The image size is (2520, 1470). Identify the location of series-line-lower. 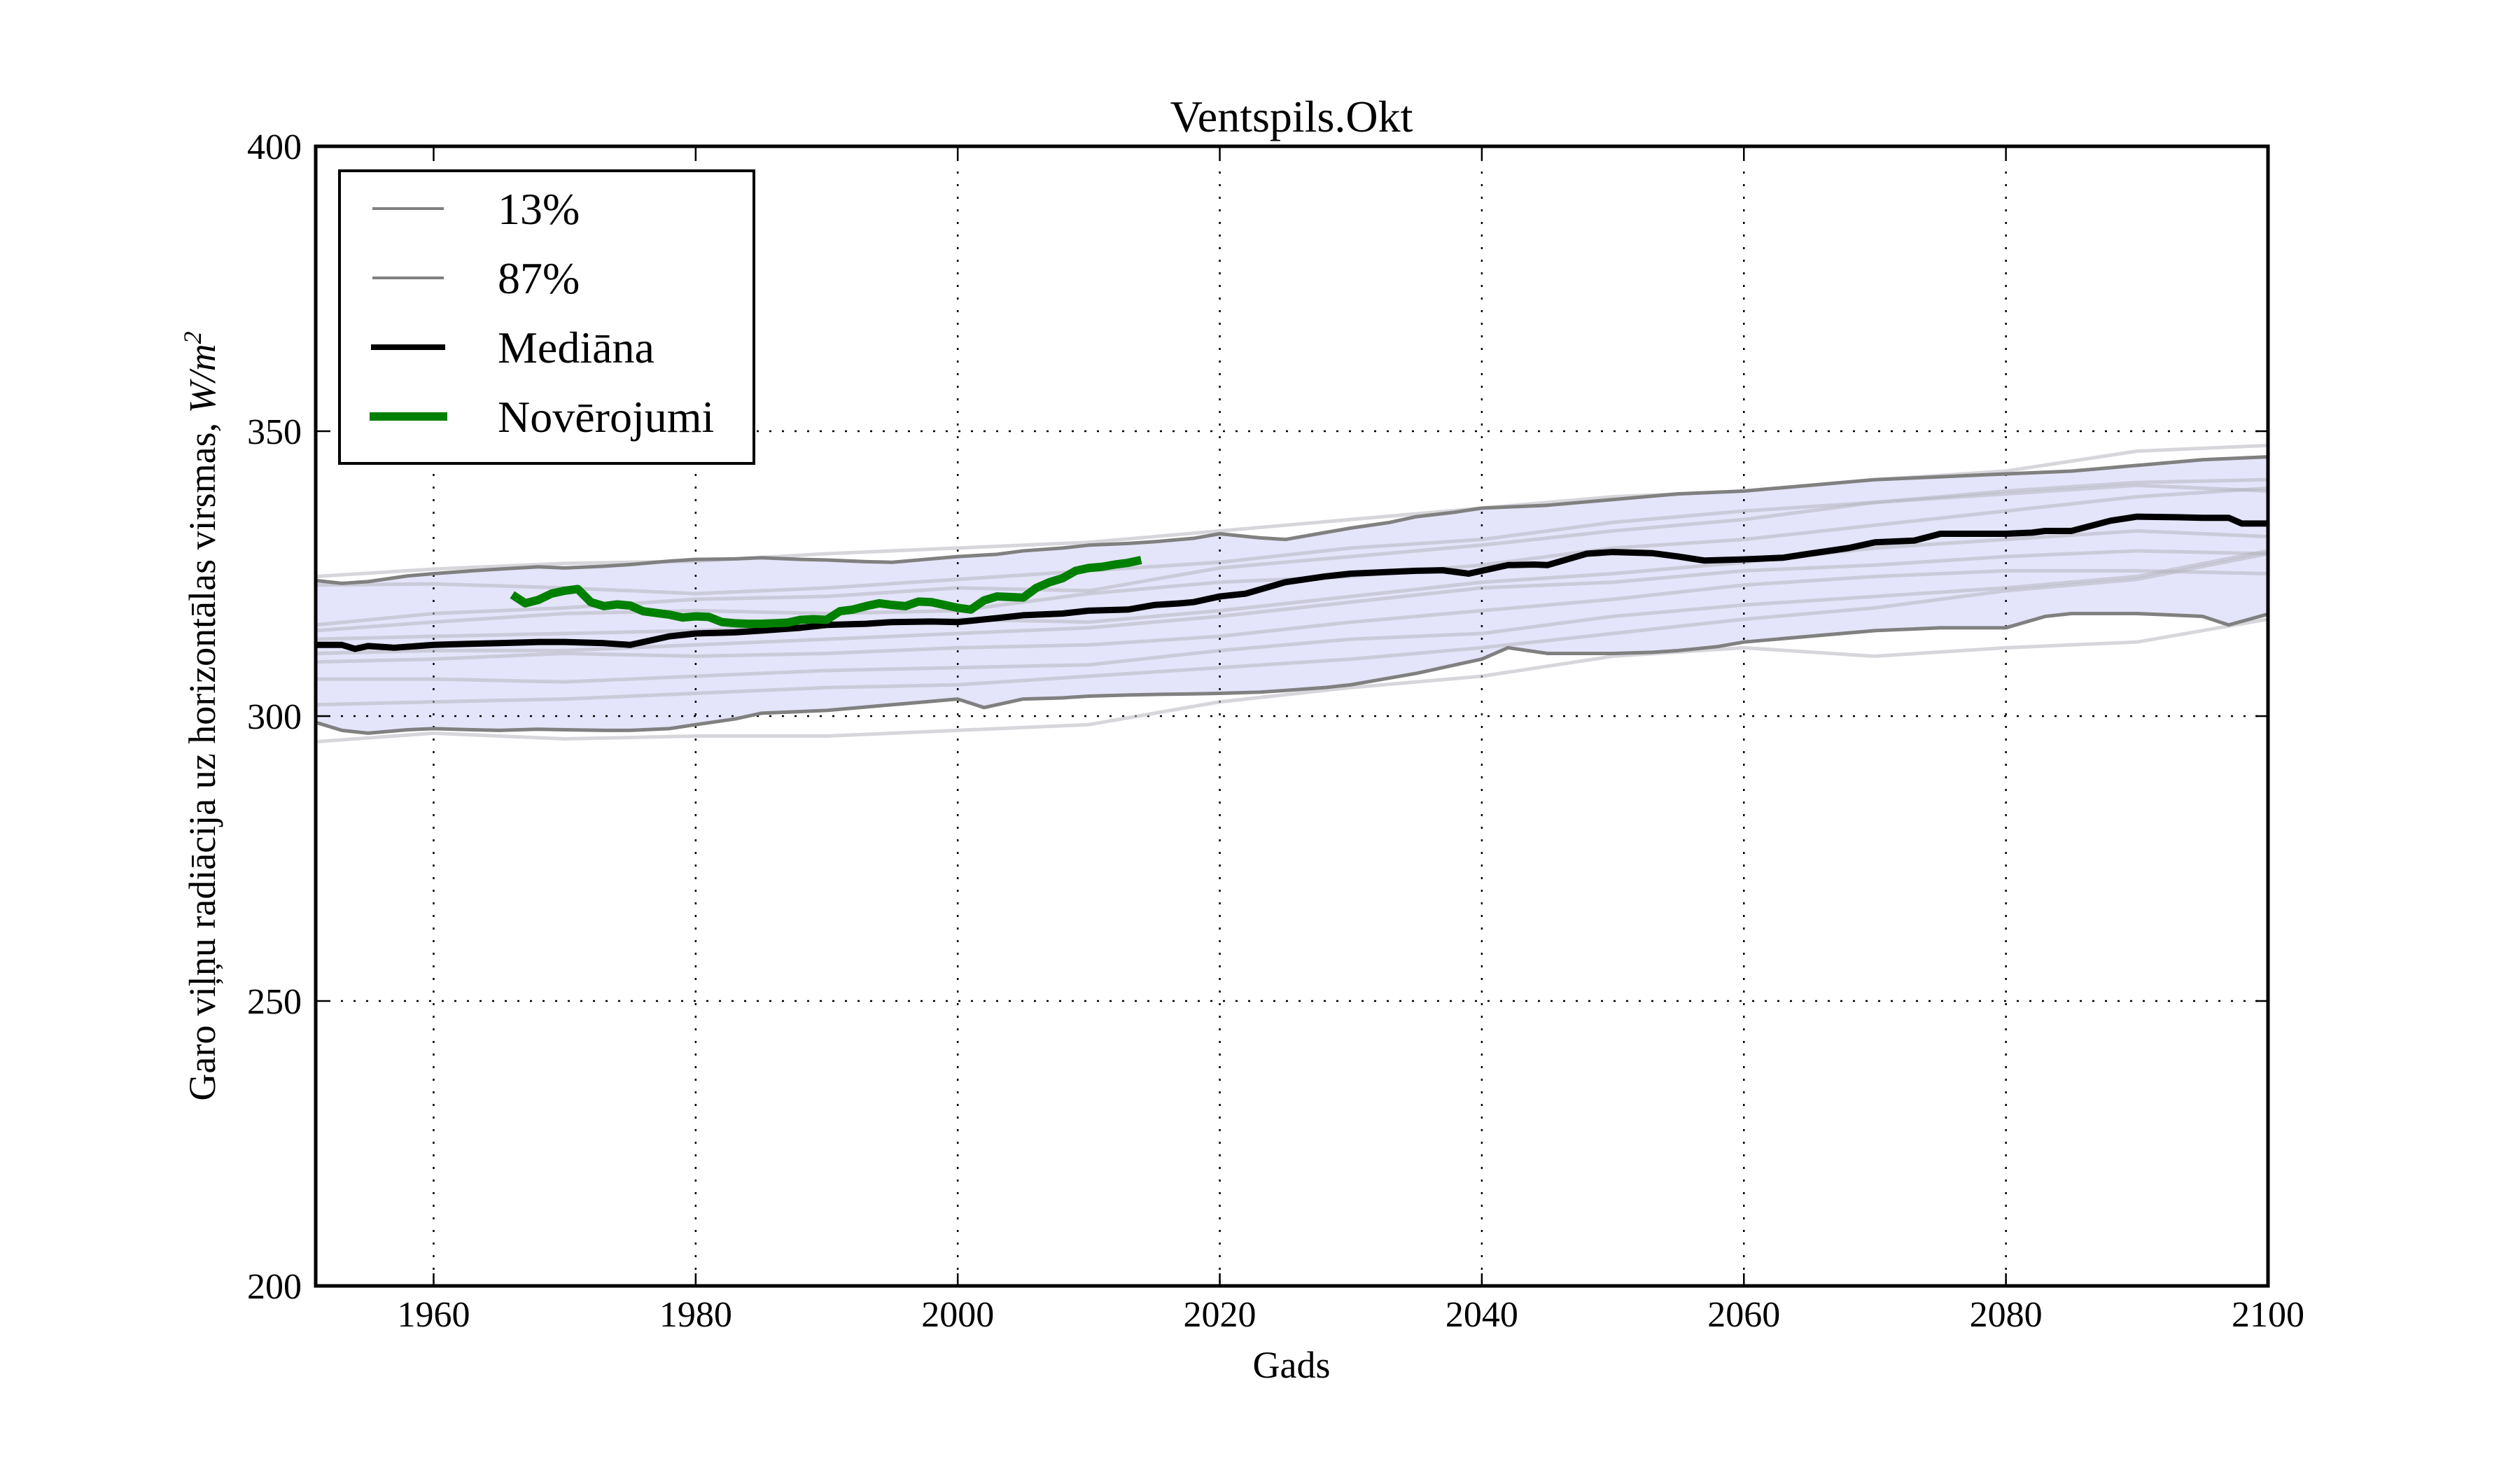
(1292, 673).